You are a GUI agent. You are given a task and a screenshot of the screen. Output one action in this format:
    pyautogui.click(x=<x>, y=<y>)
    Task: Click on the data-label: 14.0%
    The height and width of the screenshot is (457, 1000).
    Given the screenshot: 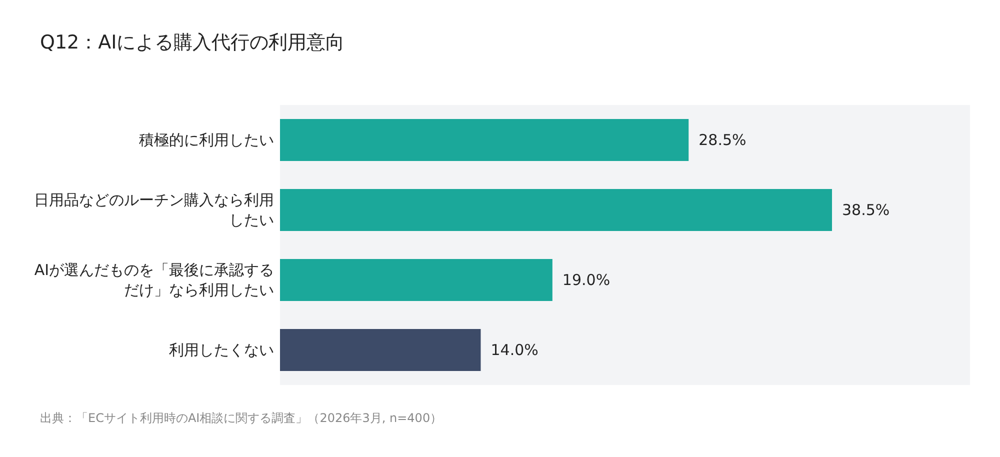 What is the action you would take?
    pyautogui.click(x=514, y=350)
    